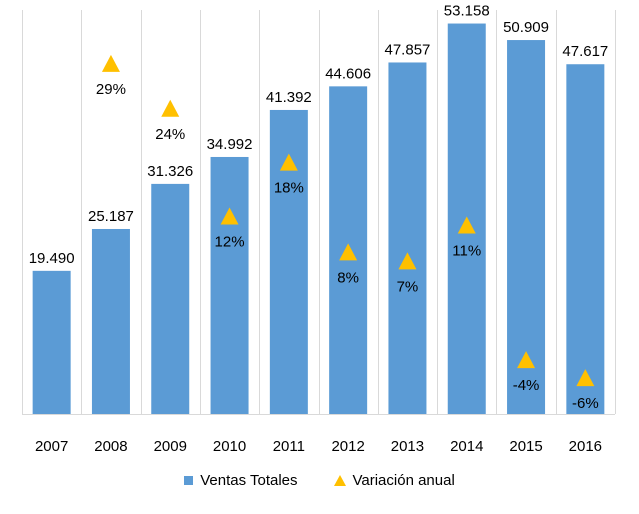  Describe the element at coordinates (348, 277) in the screenshot. I see `variation-label-2012: 8%` at that location.